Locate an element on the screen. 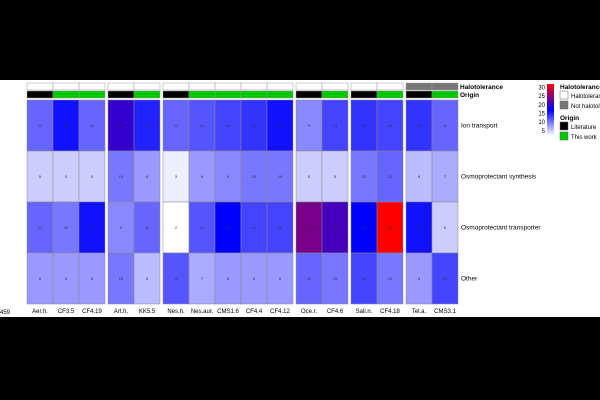 Image resolution: width=600 pixels, height=400 pixels. cell-value-3-5: 12 is located at coordinates (176, 278).